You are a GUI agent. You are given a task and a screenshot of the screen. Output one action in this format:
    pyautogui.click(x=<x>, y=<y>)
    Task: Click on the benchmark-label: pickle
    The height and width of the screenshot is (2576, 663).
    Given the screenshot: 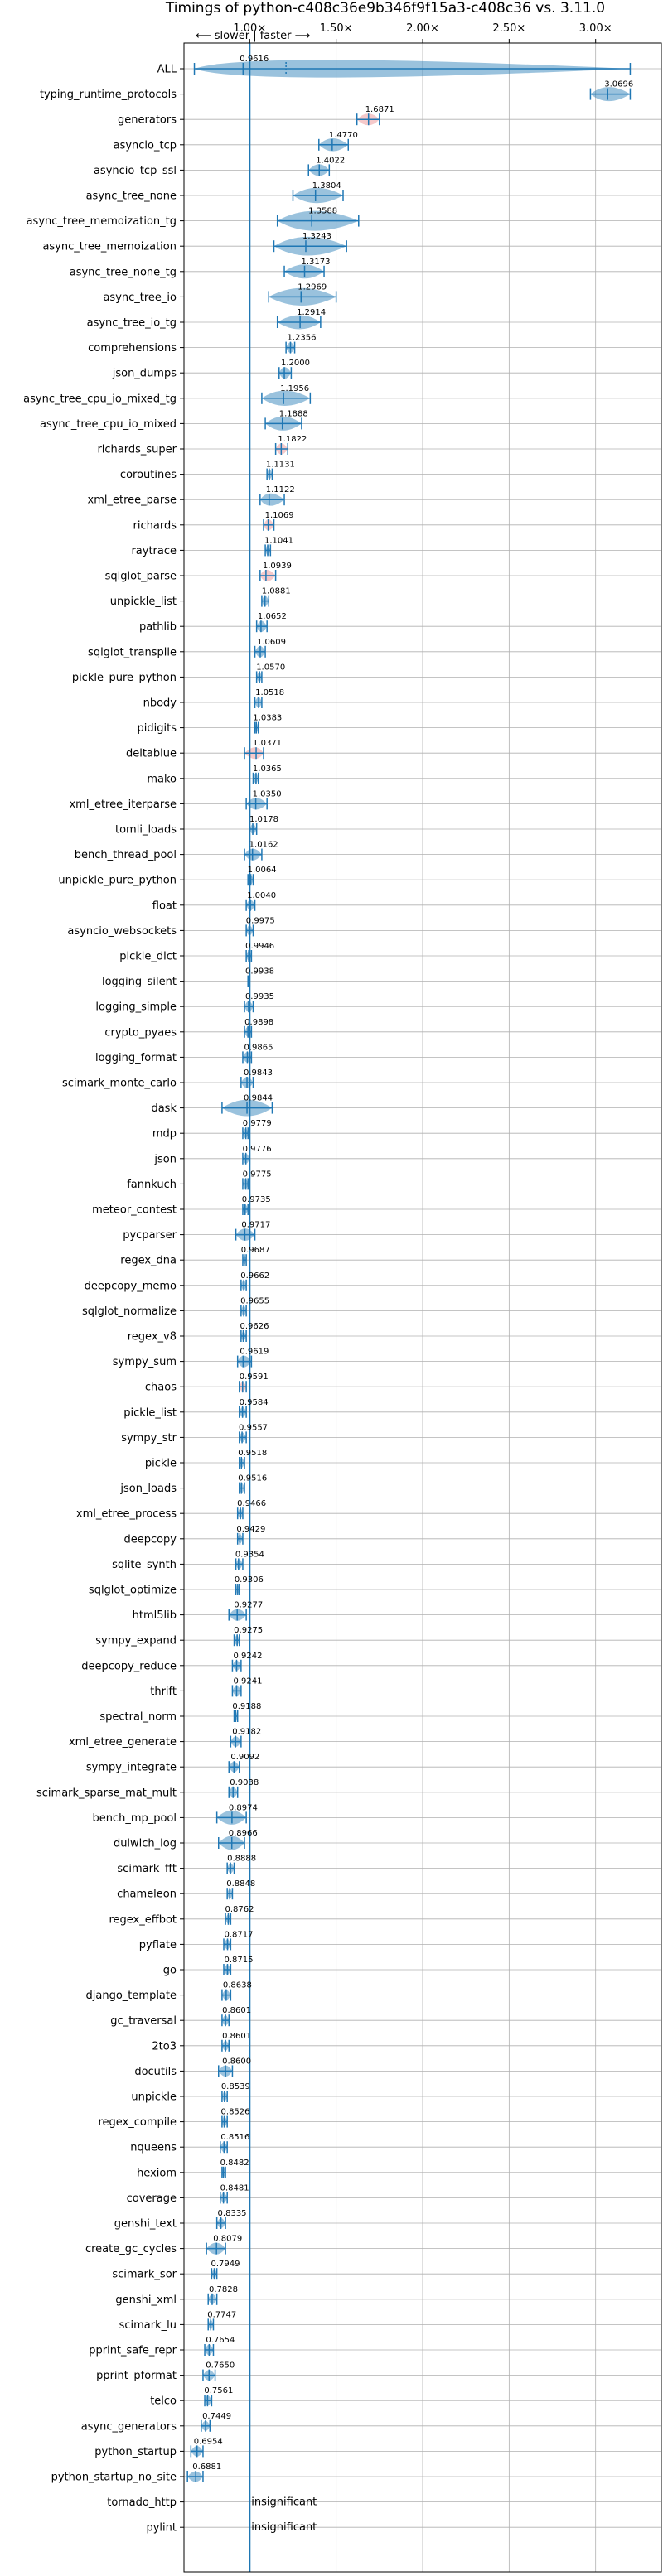 What is the action you would take?
    pyautogui.click(x=161, y=1464)
    